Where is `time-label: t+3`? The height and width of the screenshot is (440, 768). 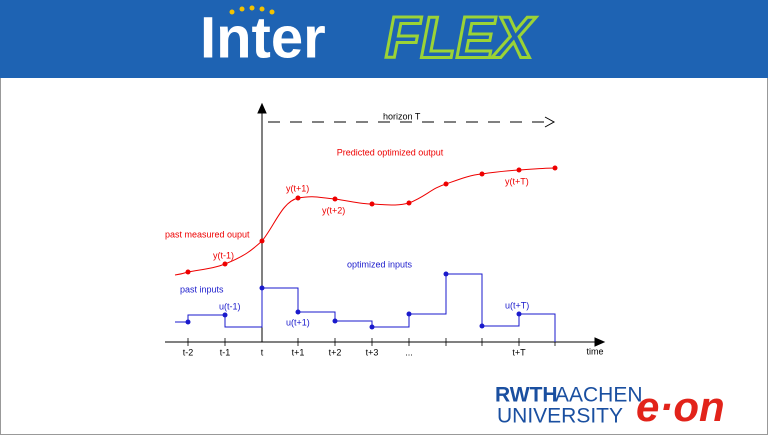 time-label: t+3 is located at coordinates (372, 352).